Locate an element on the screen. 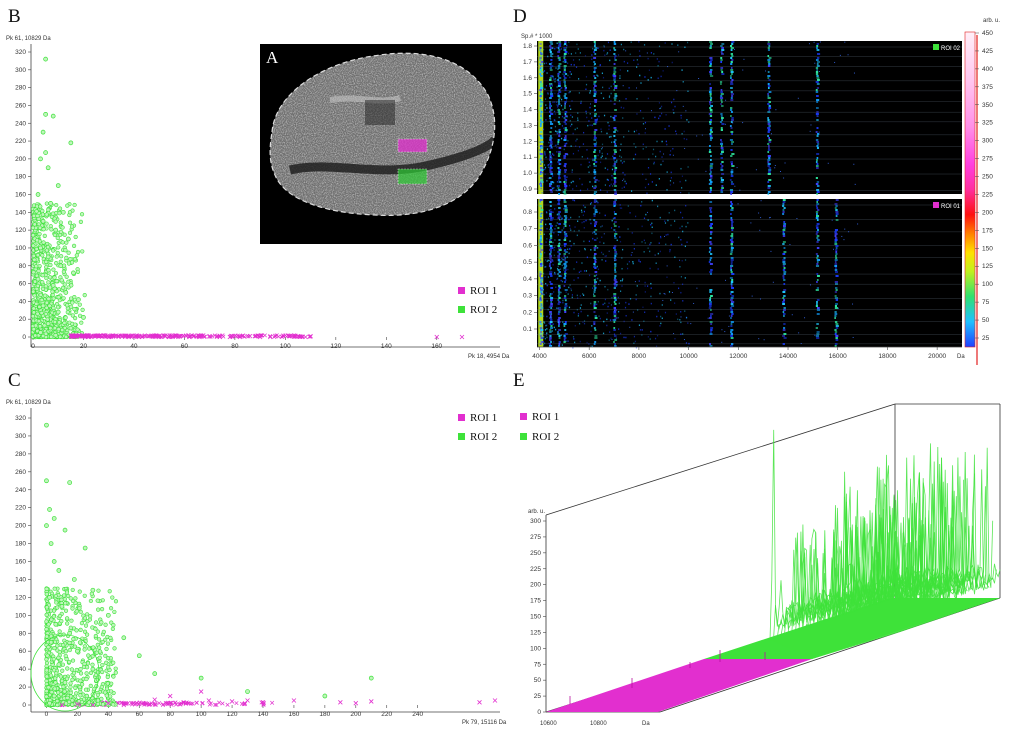  y-tick-label: 180 is located at coordinates (20, 177).